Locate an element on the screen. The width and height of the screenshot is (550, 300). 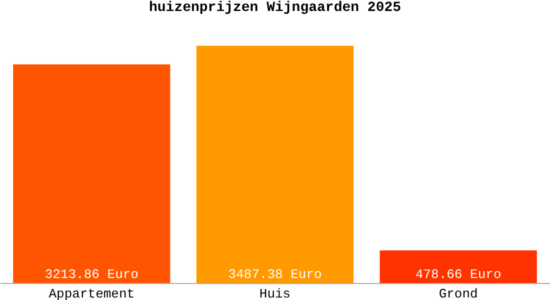
data-label: 478.66 Euro is located at coordinates (458, 274).